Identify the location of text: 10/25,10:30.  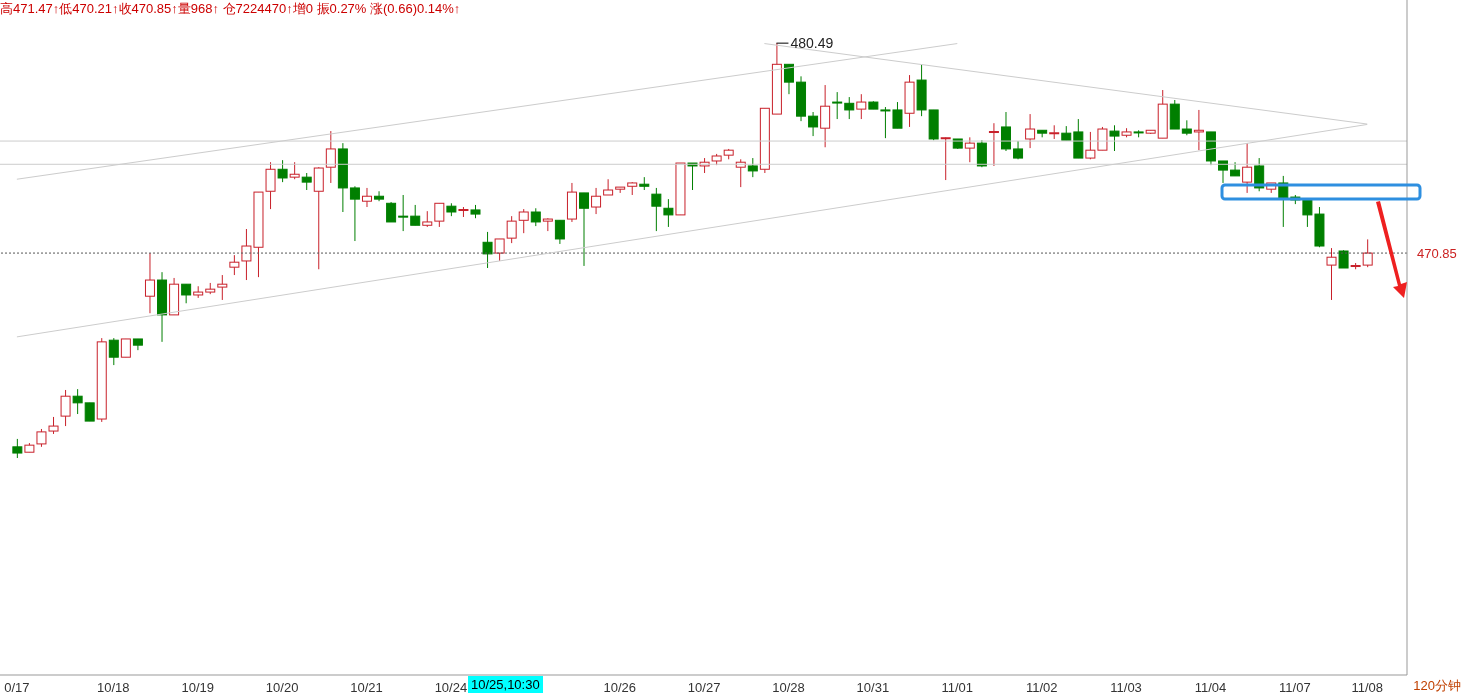
(505, 684).